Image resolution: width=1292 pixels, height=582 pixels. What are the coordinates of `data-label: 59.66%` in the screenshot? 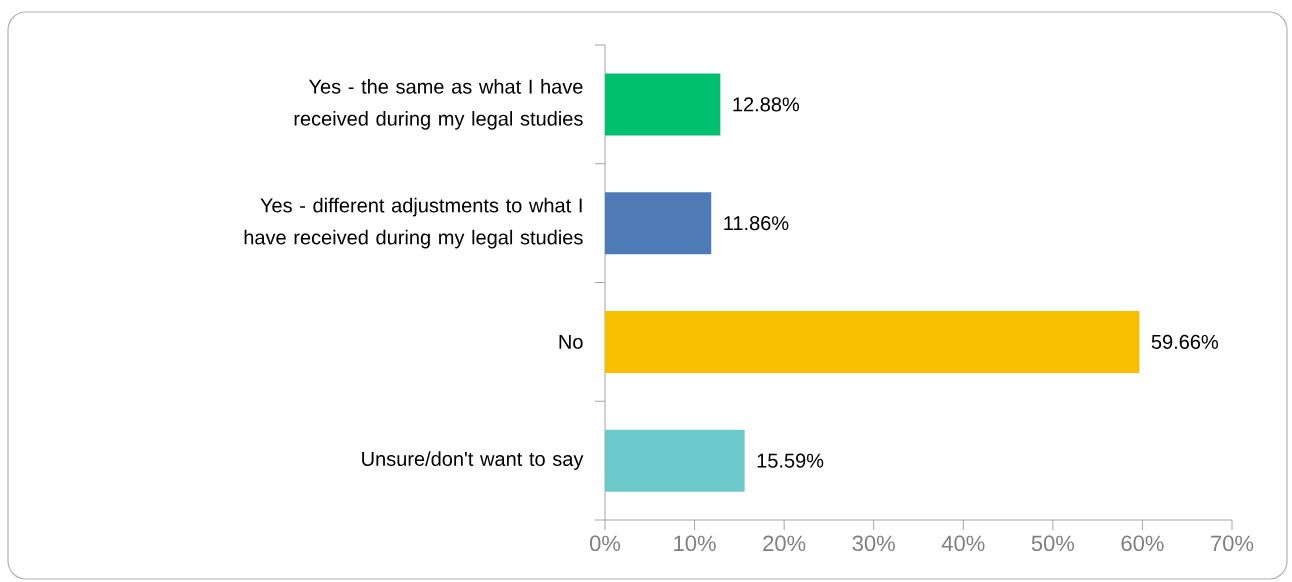 It's located at (1185, 341).